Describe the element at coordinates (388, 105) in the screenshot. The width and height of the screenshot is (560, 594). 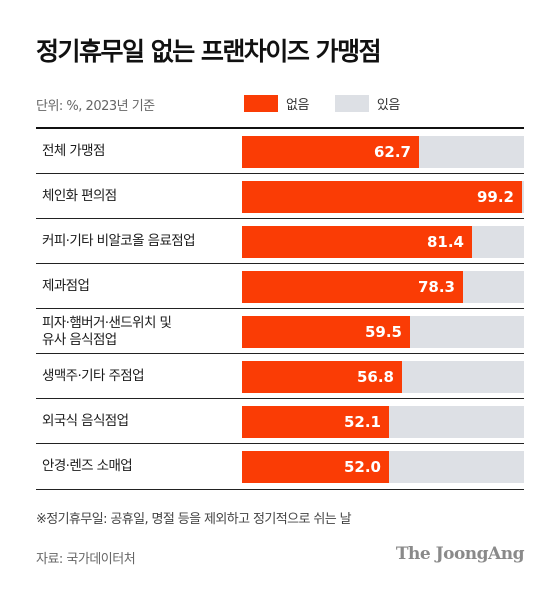
I see `legend-label-exists: 있음` at that location.